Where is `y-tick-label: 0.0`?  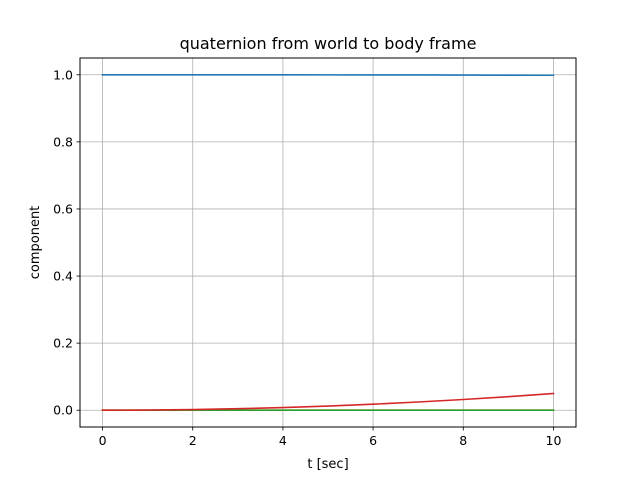
y-tick-label: 0.0 is located at coordinates (63, 410).